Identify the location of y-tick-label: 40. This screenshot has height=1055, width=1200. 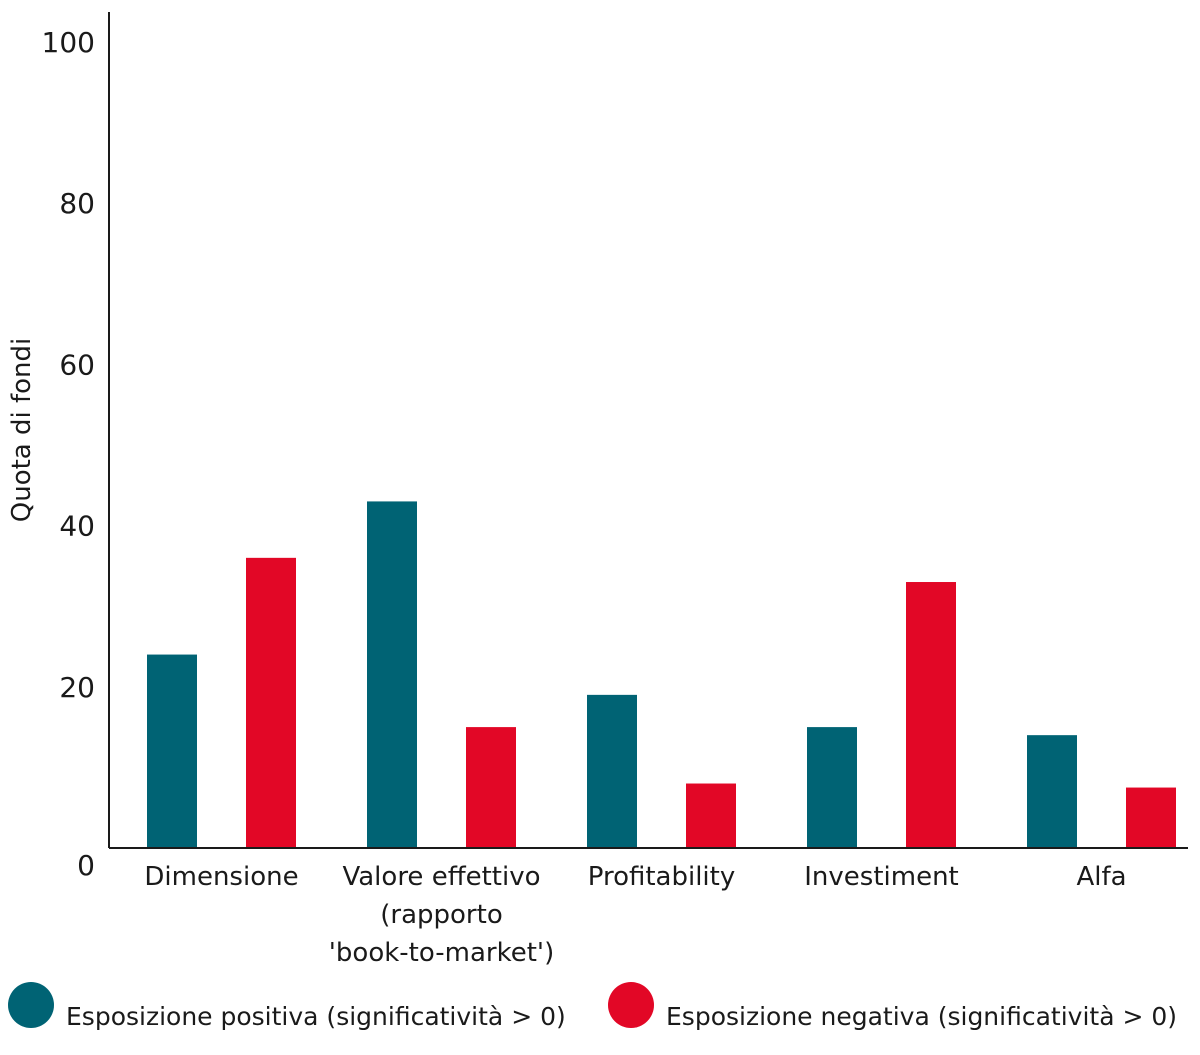
(77, 526).